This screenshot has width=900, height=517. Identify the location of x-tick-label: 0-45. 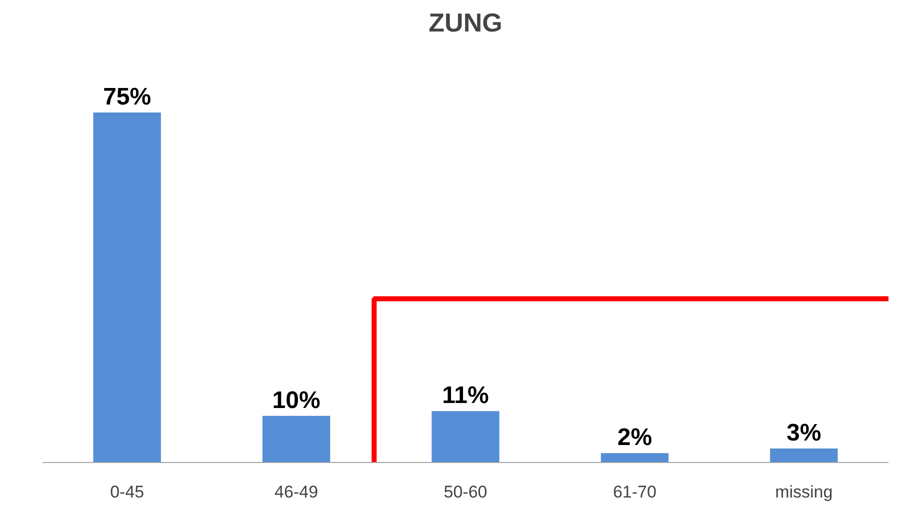
(127, 492).